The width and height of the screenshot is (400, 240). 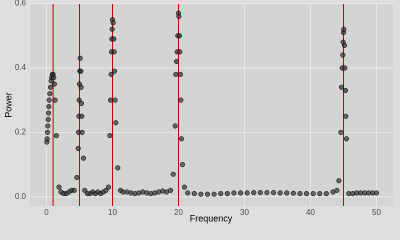 What do you see at coordinates (21, 131) in the screenshot?
I see `y-tick-label: 0.2` at bounding box center [21, 131].